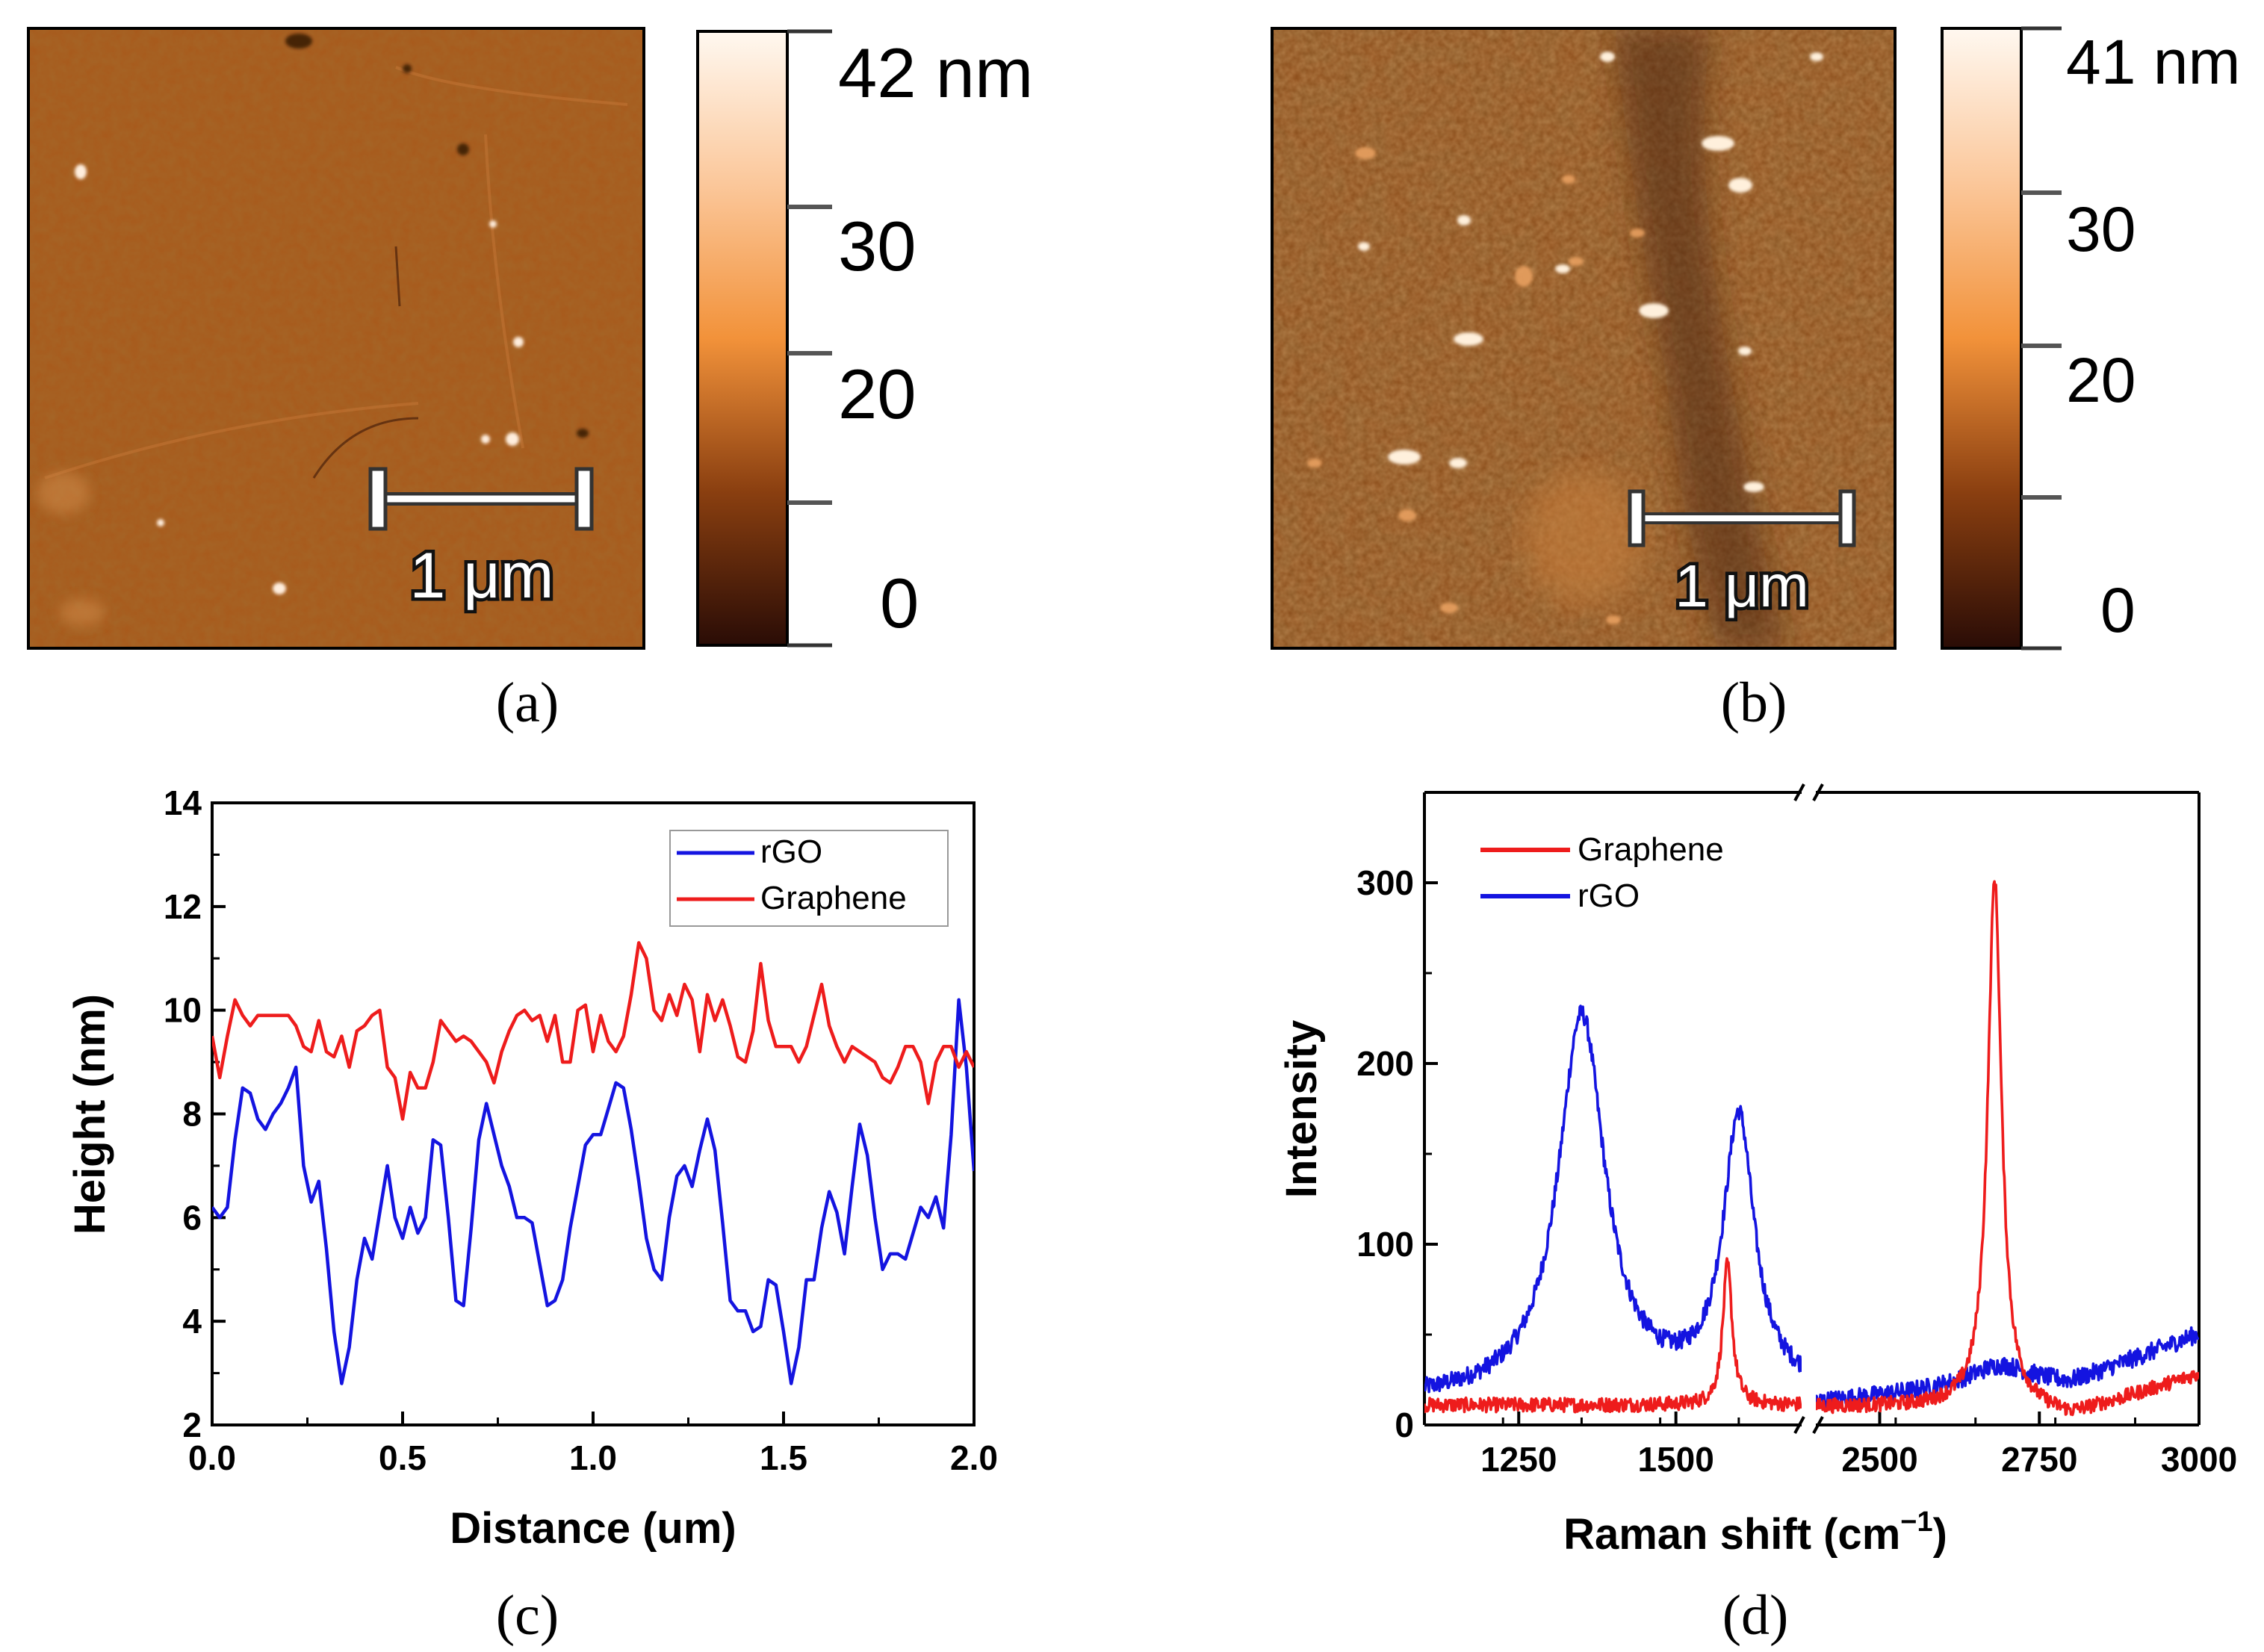  I want to click on colorbar-a: 42 nm 30 20 0, so click(865, 338).